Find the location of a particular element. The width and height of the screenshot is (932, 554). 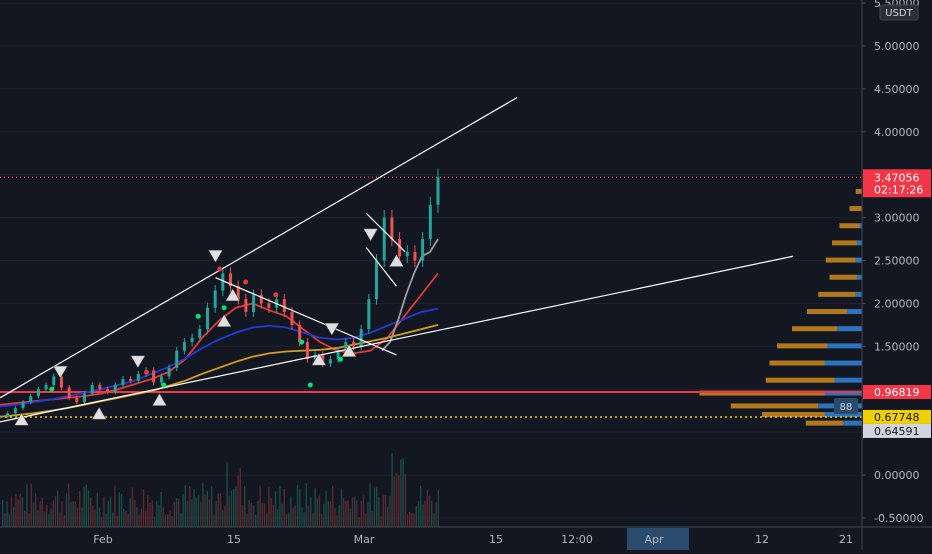

x-tick-label: Apr is located at coordinates (654, 539).